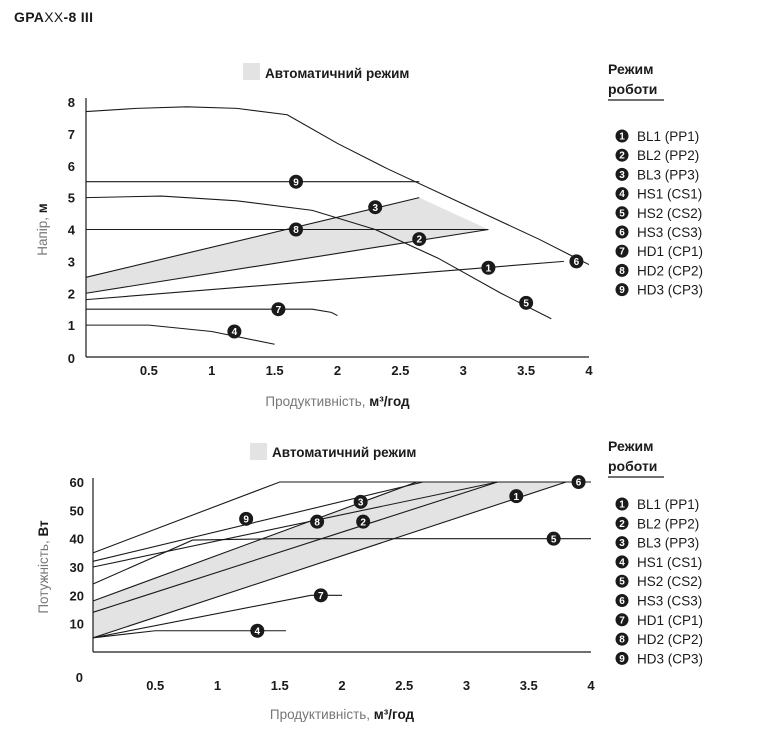 This screenshot has width=758, height=737. What do you see at coordinates (632, 89) in the screenshot?
I see `head-legend-header: роботи` at bounding box center [632, 89].